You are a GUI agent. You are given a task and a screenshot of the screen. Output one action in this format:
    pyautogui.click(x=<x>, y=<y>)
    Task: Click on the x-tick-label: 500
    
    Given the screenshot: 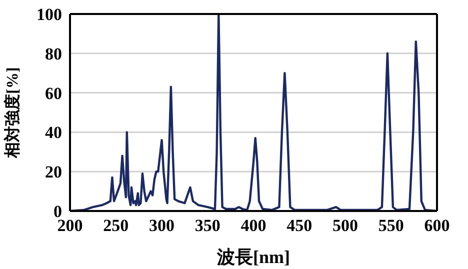 What is the action you would take?
    pyautogui.click(x=345, y=226)
    